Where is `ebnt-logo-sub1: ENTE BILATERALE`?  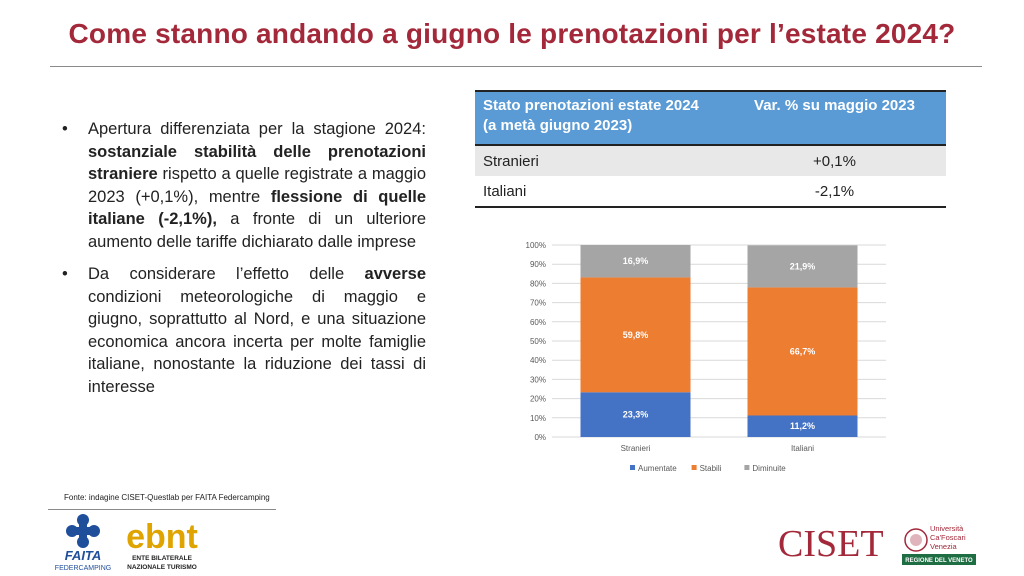 ebnt-logo-sub1: ENTE BILATERALE is located at coordinates (162, 558).